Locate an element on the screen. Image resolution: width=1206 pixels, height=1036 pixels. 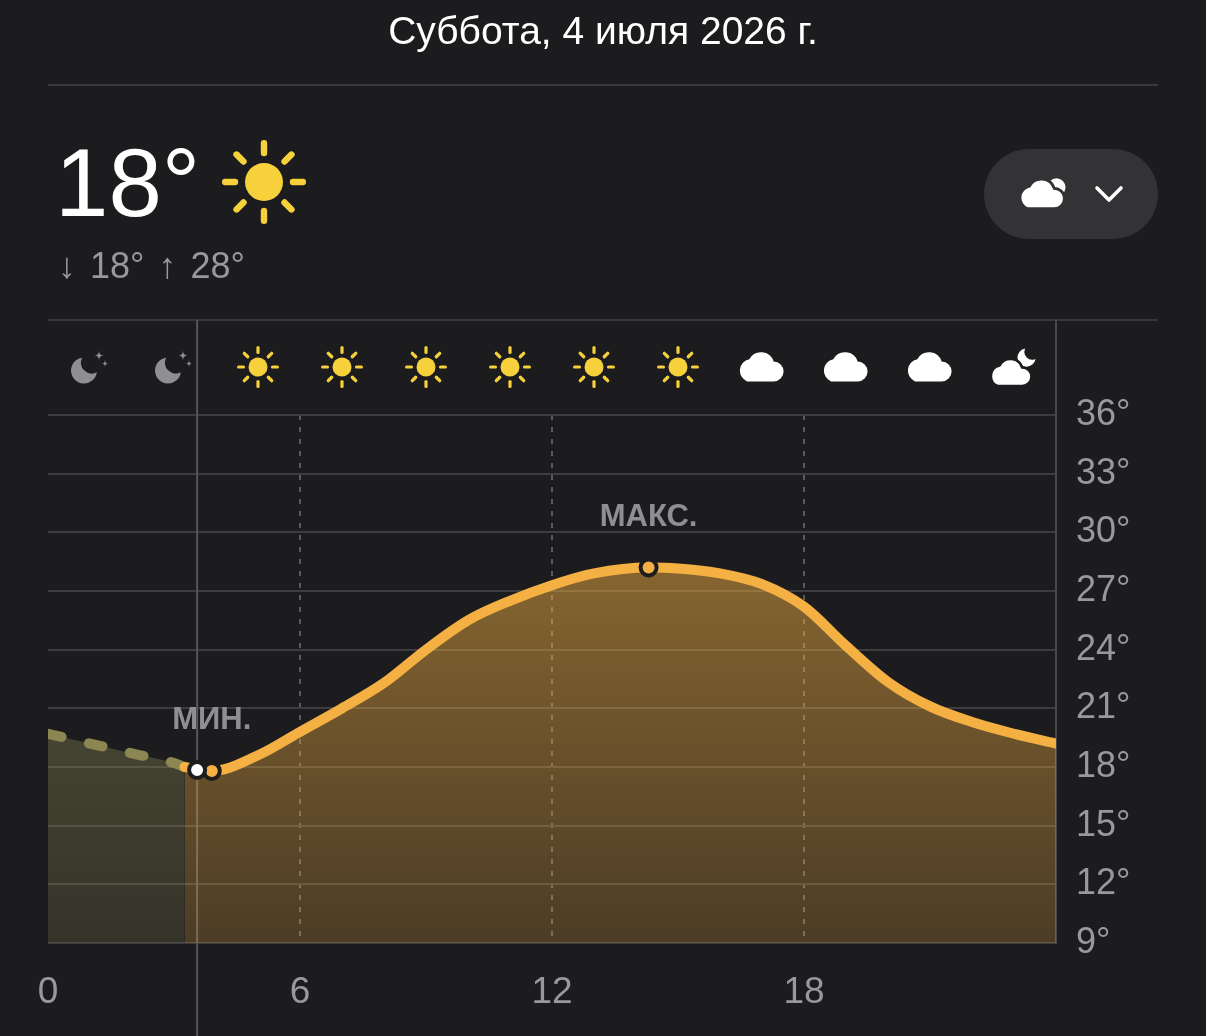
y-tick-label: 15° is located at coordinates (1103, 823).